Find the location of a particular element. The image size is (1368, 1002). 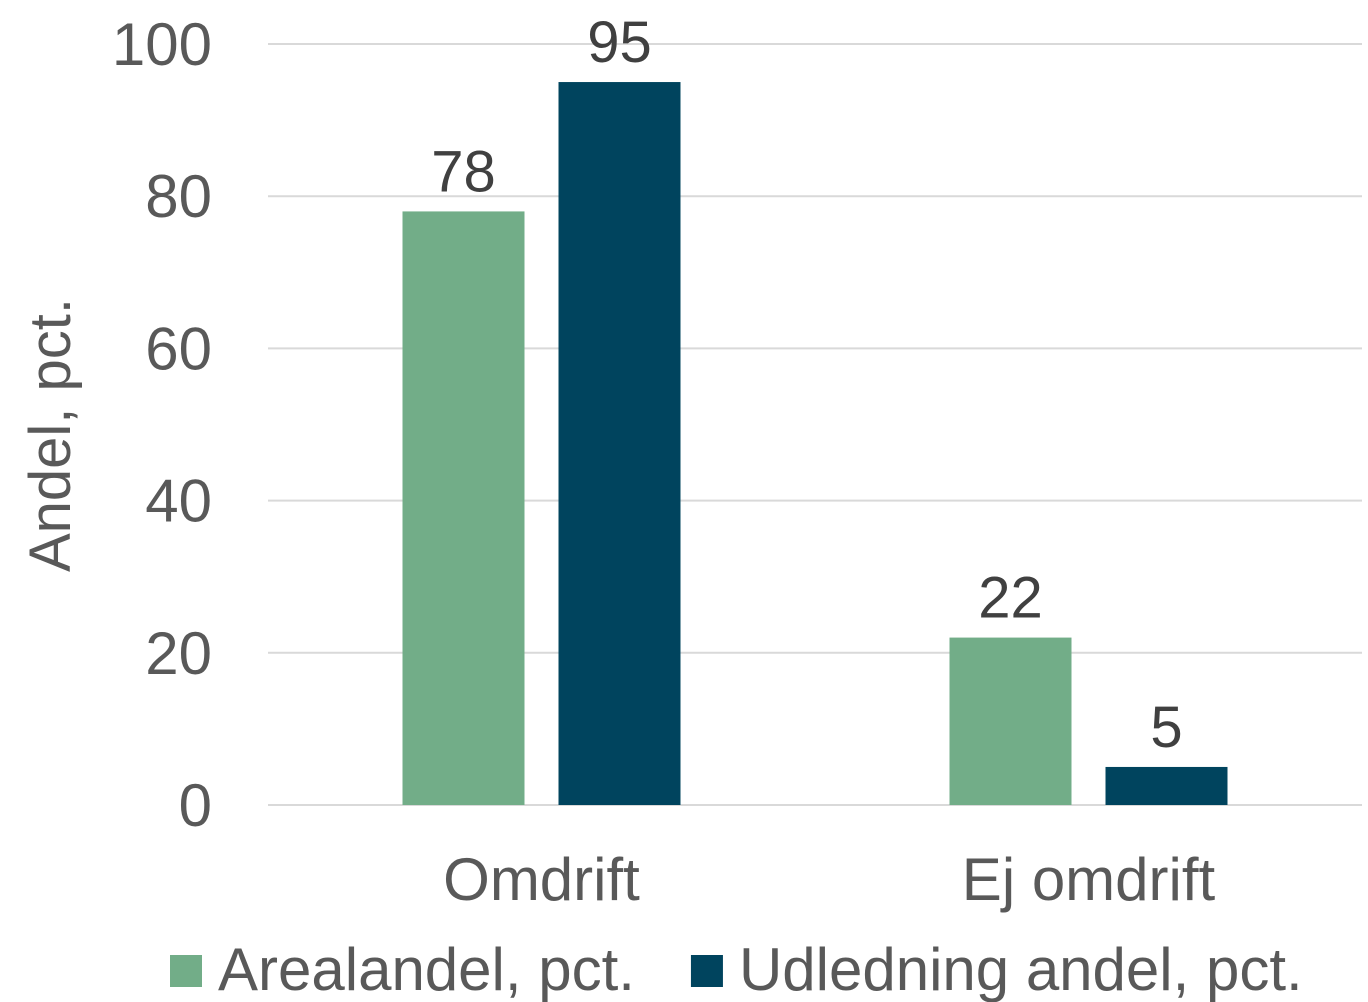

y-tick-label: 40 is located at coordinates (178, 501).